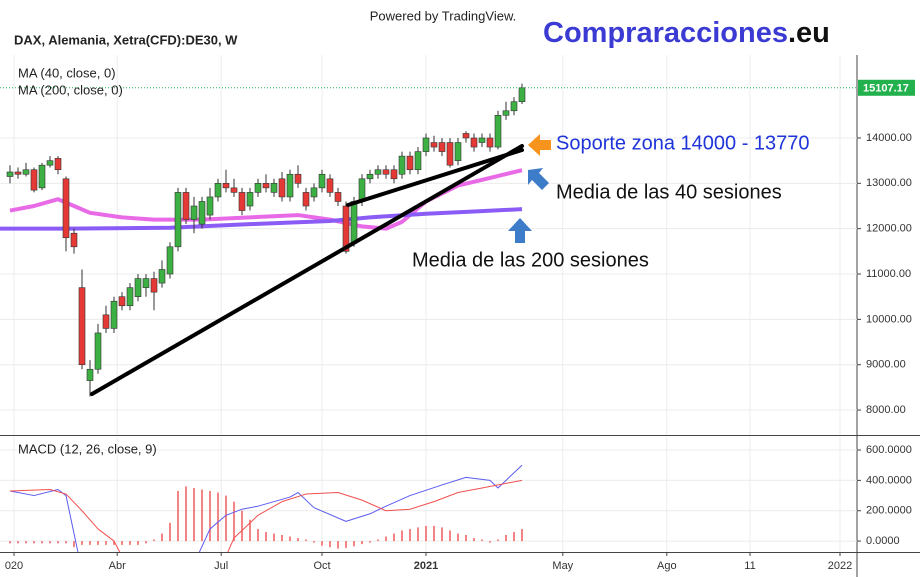 This screenshot has width=920, height=577. I want to click on chart-title: DAX, Alemania, Xetra(CFD):DE30, W, so click(126, 39).